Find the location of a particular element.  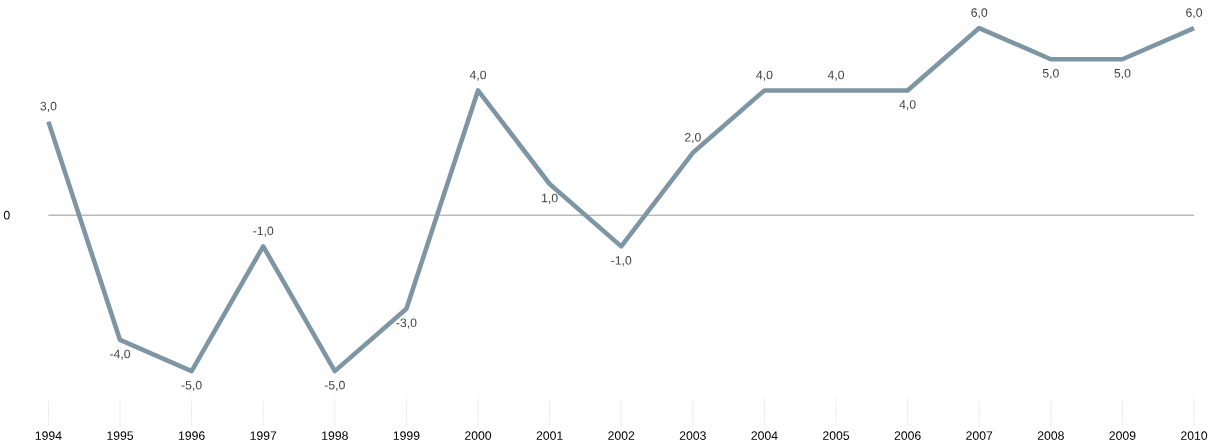

x-tick-label: 1996 is located at coordinates (191, 435).